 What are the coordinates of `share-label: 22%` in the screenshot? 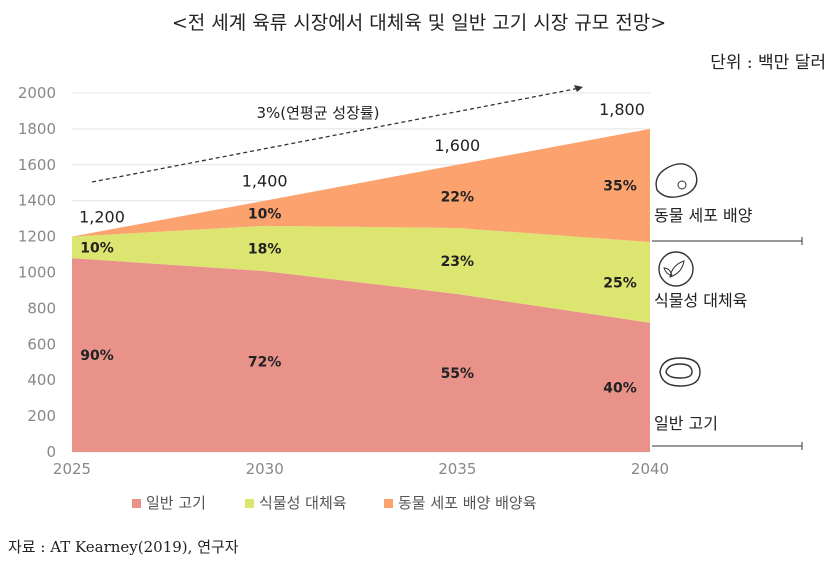 It's located at (458, 197).